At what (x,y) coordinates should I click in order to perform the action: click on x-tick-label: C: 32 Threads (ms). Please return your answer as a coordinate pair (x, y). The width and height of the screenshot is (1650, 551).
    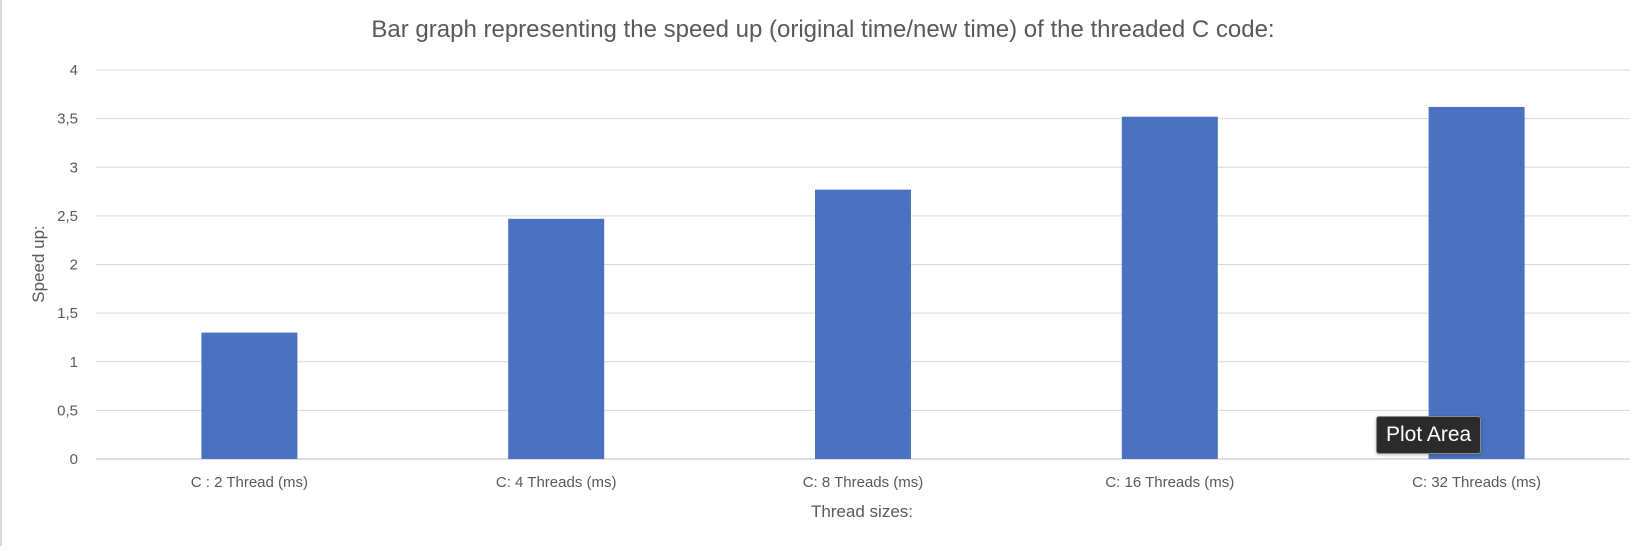
    Looking at the image, I should click on (1476, 482).